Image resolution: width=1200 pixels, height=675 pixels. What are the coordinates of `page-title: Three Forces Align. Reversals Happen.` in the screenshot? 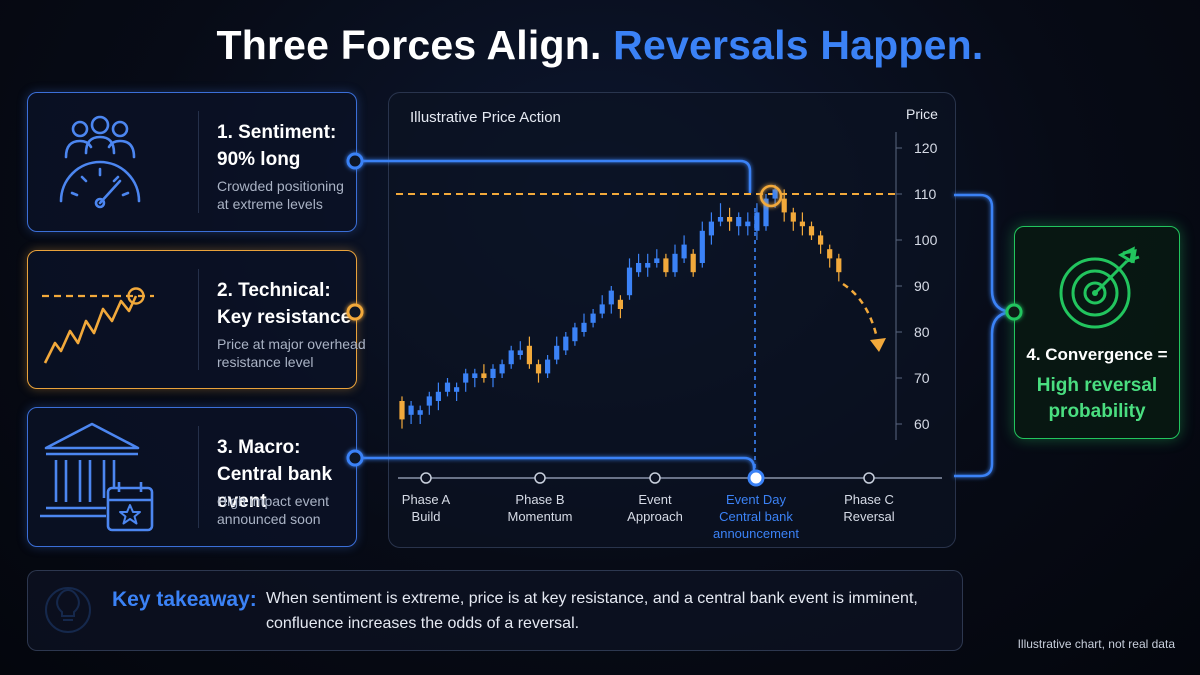 It's located at (600, 45).